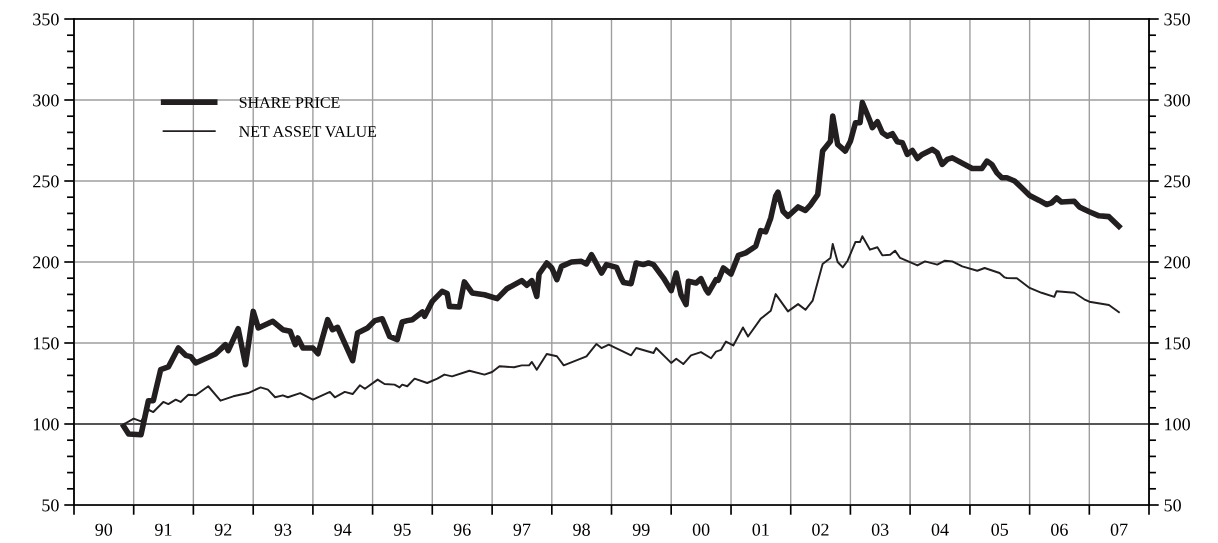 The height and width of the screenshot is (543, 1218). What do you see at coordinates (46, 181) in the screenshot?
I see `y-tick-label: 250` at bounding box center [46, 181].